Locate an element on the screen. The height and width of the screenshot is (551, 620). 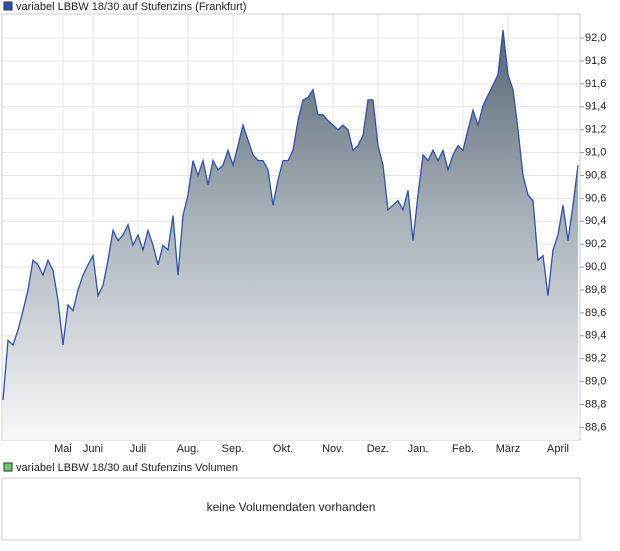
x-tick-label: Aug. is located at coordinates (188, 449).